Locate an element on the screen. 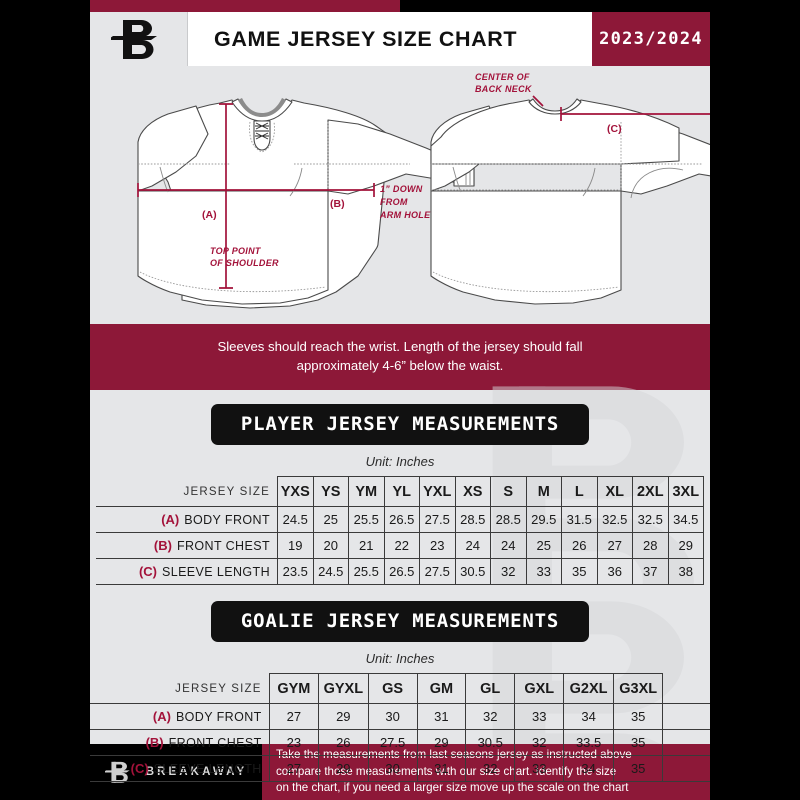  season-label: 2023/2024 is located at coordinates (651, 39).